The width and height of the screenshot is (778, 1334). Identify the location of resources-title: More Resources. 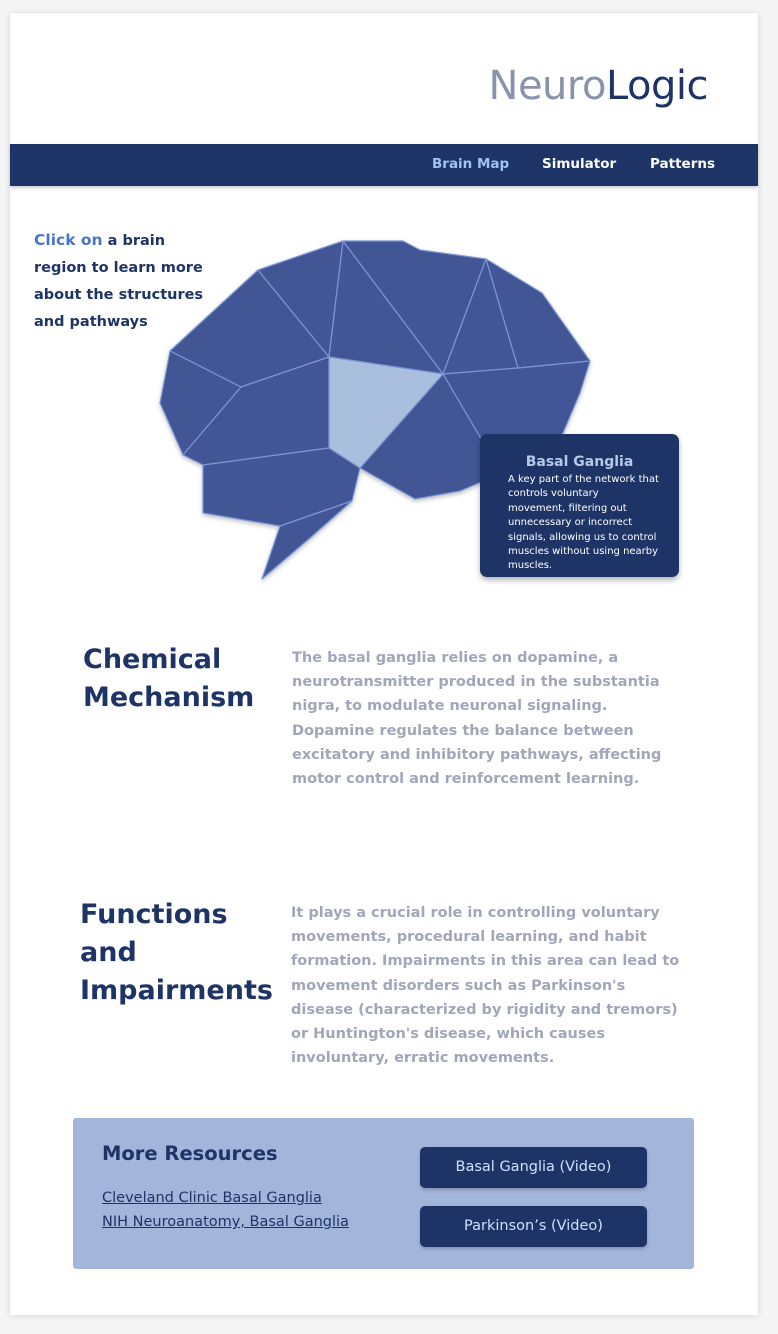
(190, 1153).